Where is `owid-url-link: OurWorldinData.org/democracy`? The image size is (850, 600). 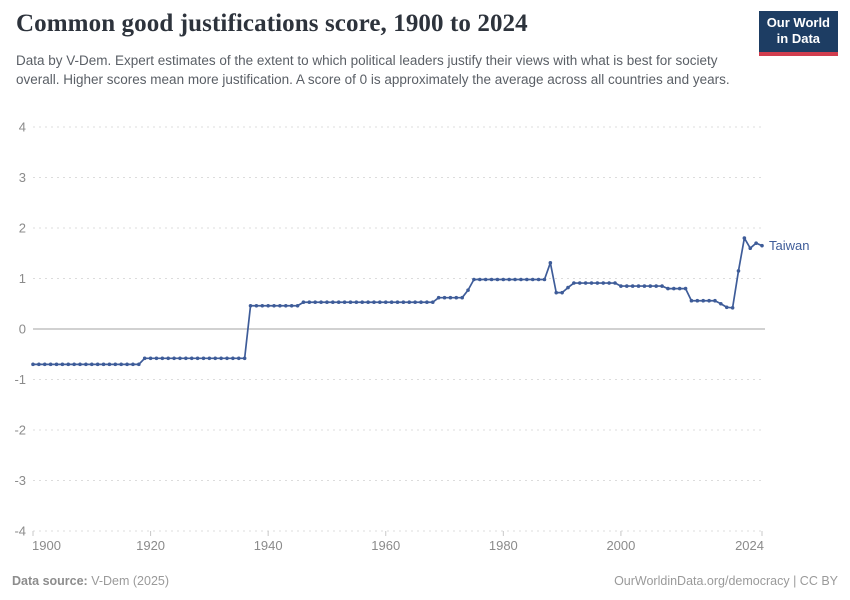
owid-url-link: OurWorldinData.org/democracy is located at coordinates (702, 581).